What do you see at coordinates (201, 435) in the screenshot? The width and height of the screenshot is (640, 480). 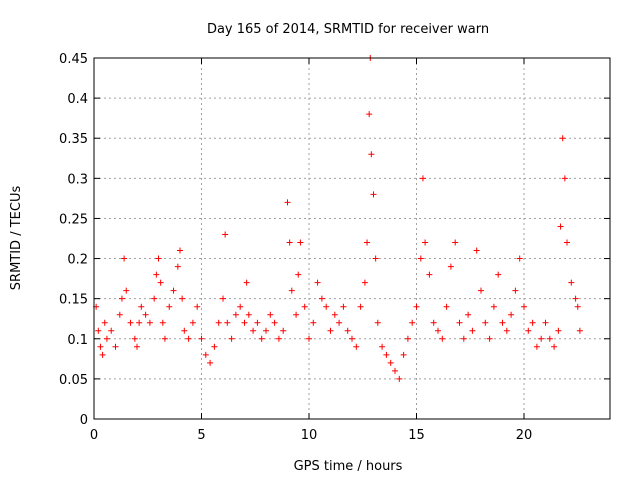 I see `x-tick-label: 5` at bounding box center [201, 435].